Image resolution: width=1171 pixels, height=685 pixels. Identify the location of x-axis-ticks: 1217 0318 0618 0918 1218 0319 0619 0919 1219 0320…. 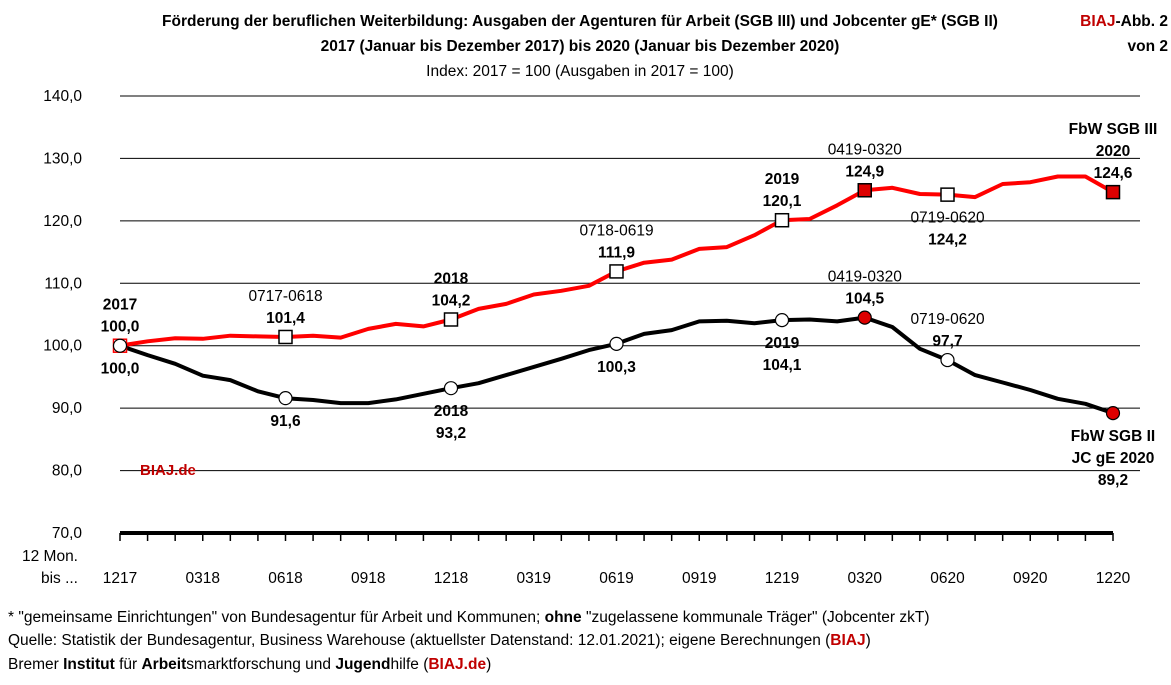
(617, 560).